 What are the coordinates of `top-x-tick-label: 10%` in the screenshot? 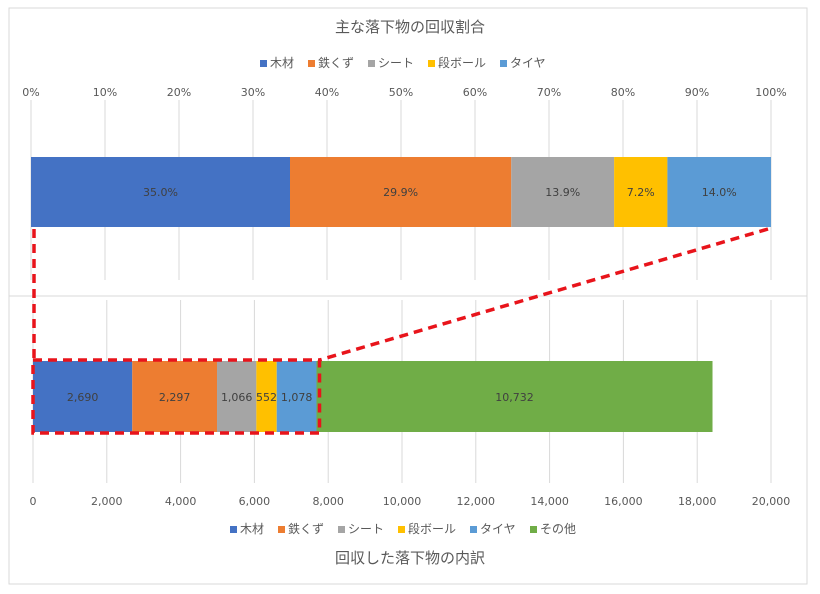 It's located at (105, 92).